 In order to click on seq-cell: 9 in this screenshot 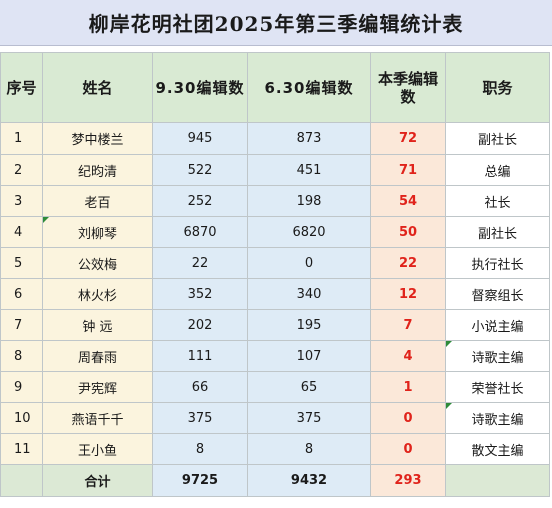, I will do `click(21, 387)`.